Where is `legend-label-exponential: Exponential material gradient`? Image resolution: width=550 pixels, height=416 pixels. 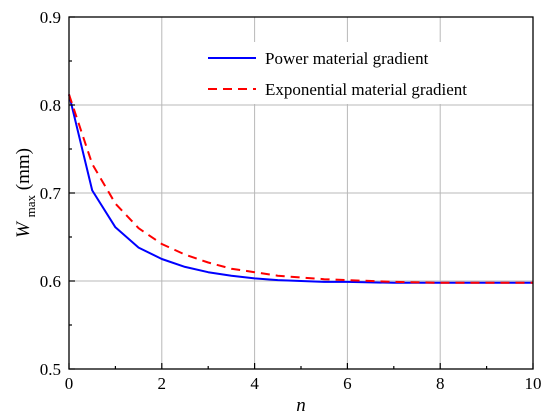 legend-label-exponential: Exponential material gradient is located at coordinates (366, 89).